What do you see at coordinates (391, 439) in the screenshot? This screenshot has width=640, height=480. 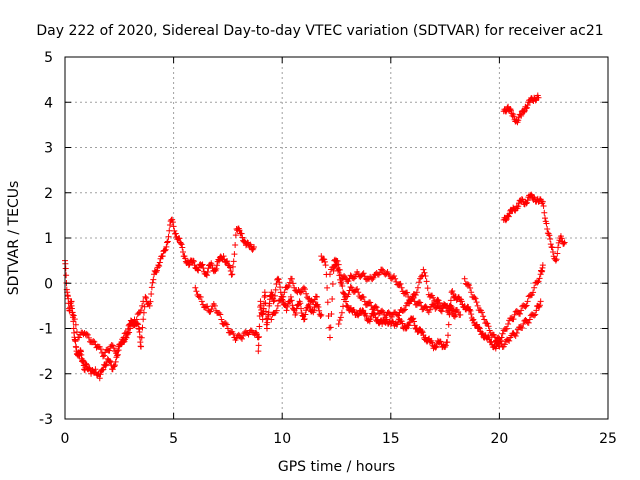 I see `x-tick-label: 15` at bounding box center [391, 439].